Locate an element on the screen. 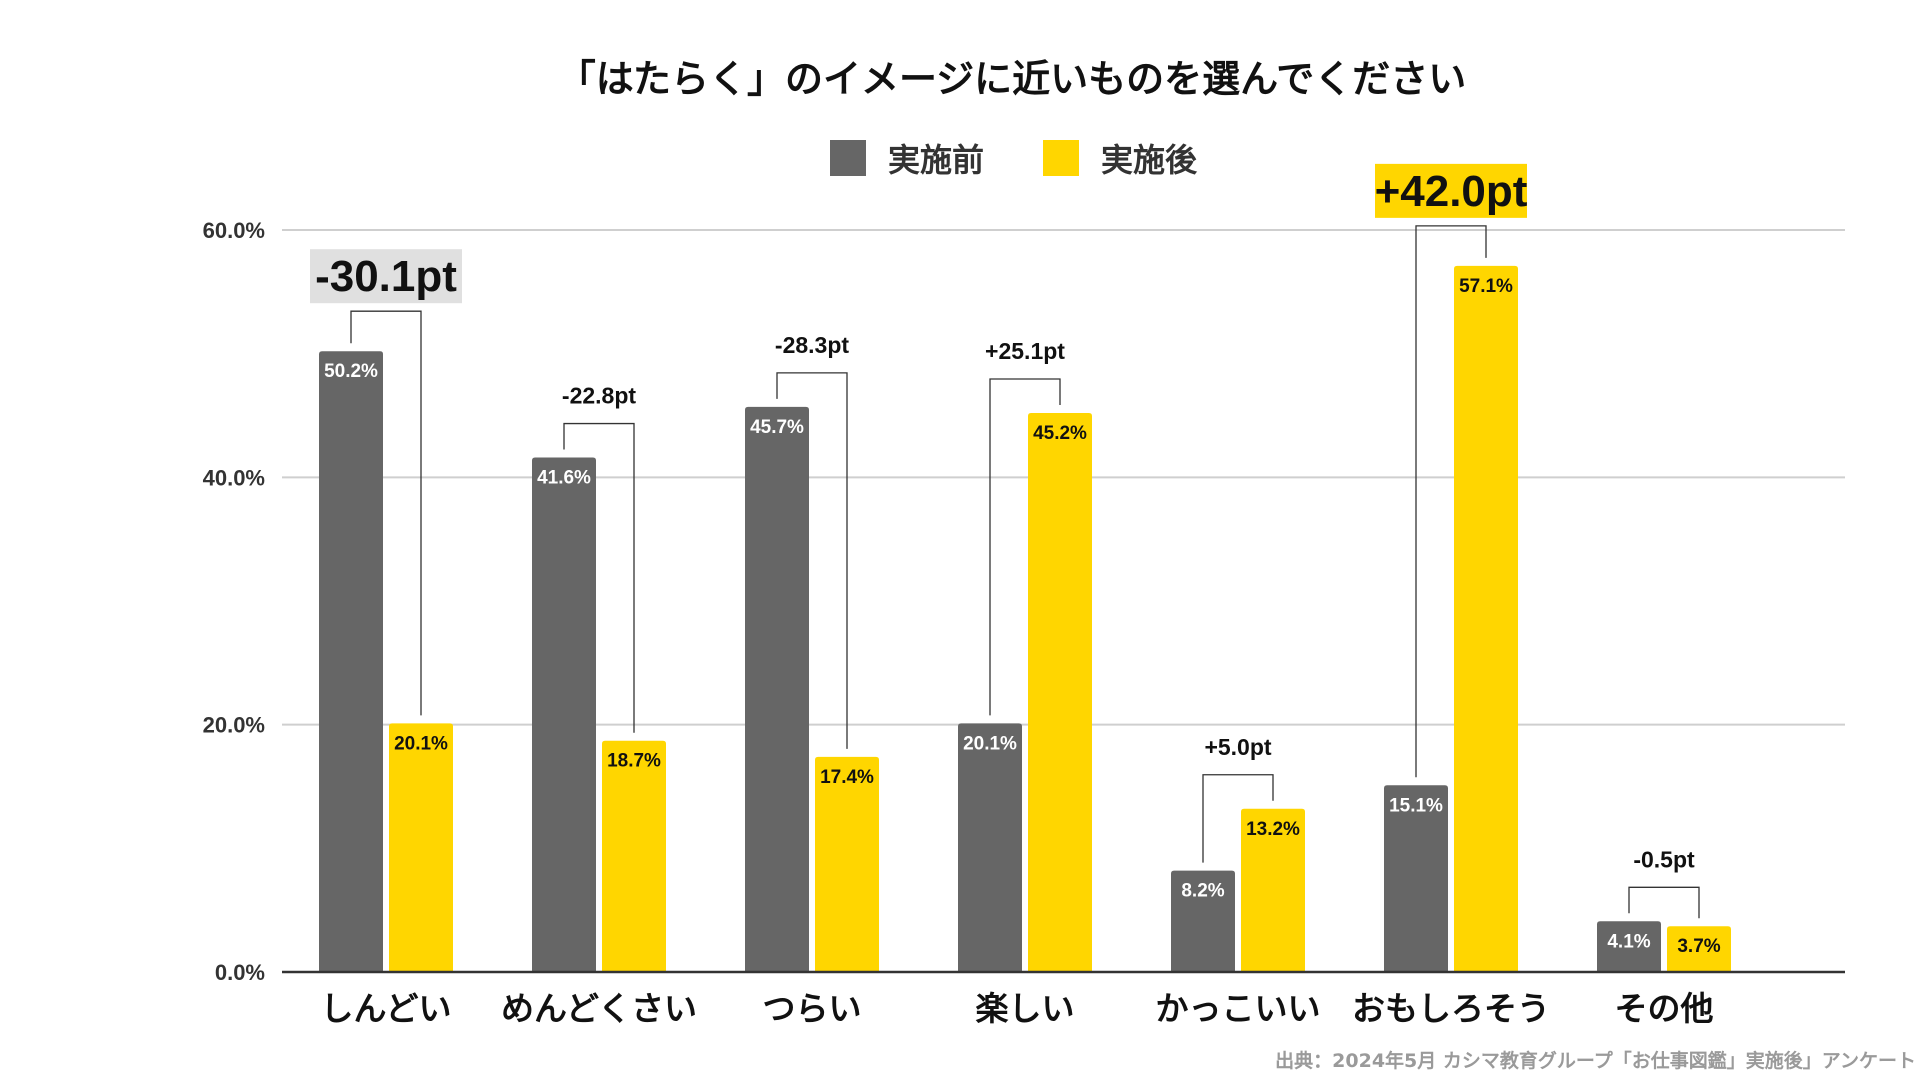 This screenshot has width=1919, height=1080. category-label: その他 is located at coordinates (1664, 1008).